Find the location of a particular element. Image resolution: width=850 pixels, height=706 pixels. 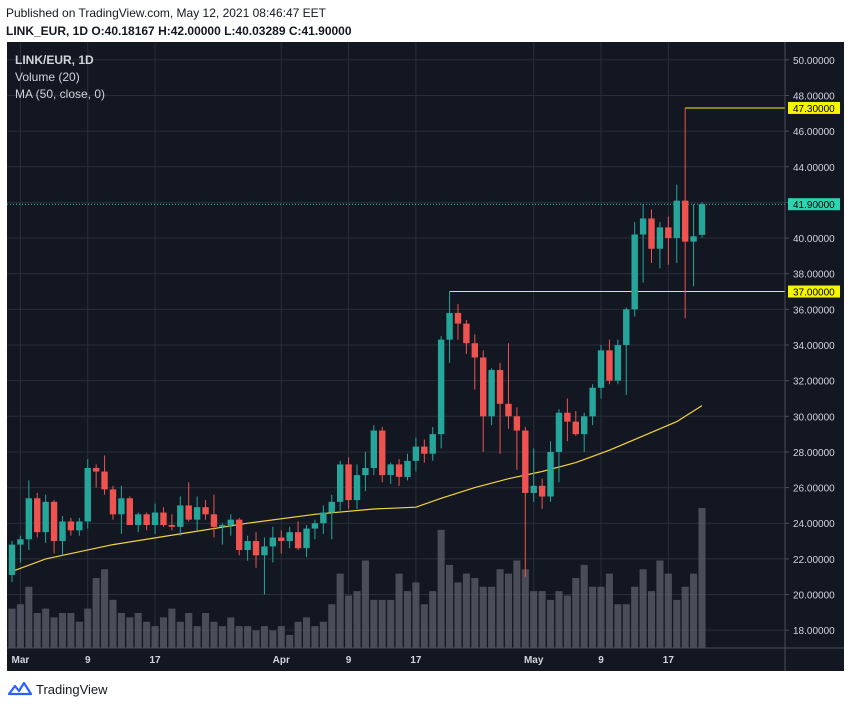

tradingview-logo-icon is located at coordinates (20, 688).